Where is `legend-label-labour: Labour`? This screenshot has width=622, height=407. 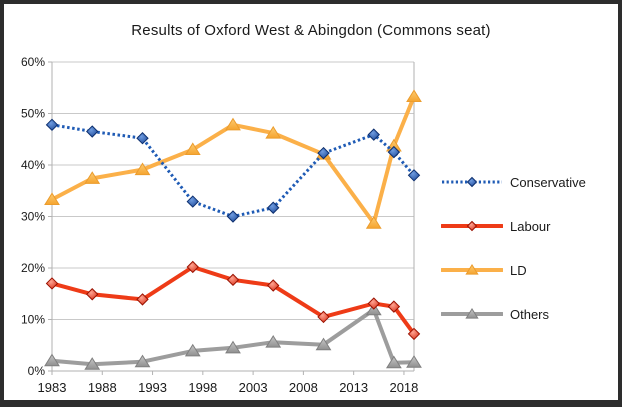
legend-label-labour: Labour is located at coordinates (530, 226).